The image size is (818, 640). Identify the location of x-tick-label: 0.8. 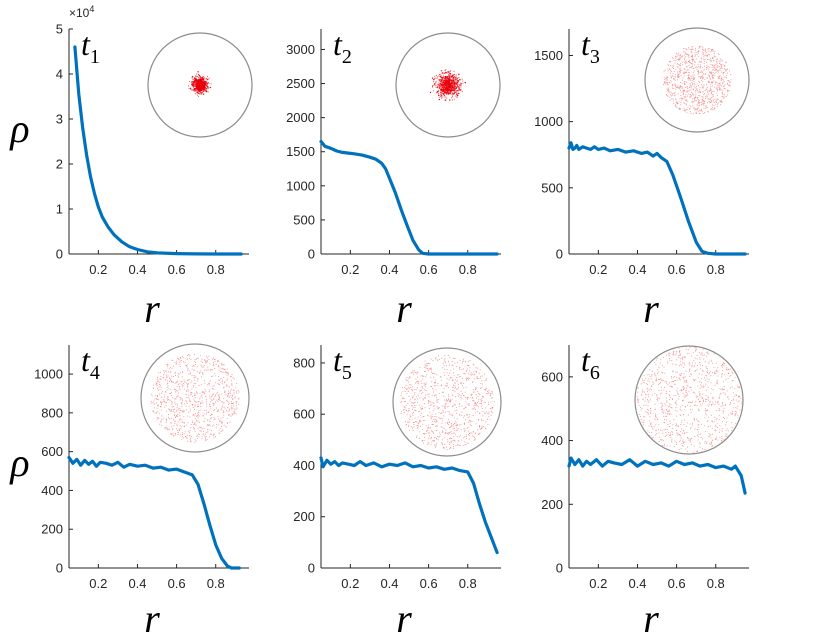
(216, 269).